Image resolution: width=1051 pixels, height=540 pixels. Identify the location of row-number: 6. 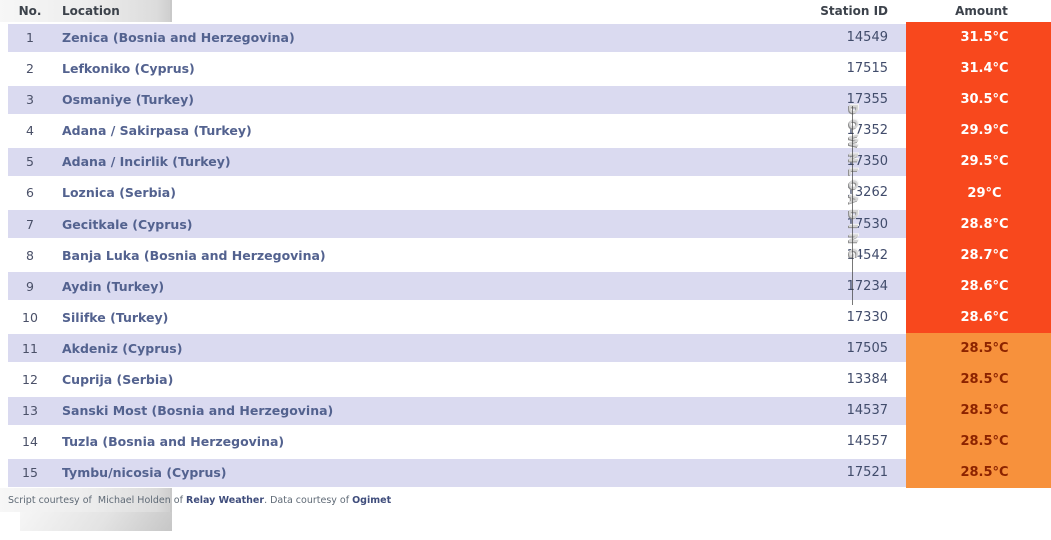
(30, 193).